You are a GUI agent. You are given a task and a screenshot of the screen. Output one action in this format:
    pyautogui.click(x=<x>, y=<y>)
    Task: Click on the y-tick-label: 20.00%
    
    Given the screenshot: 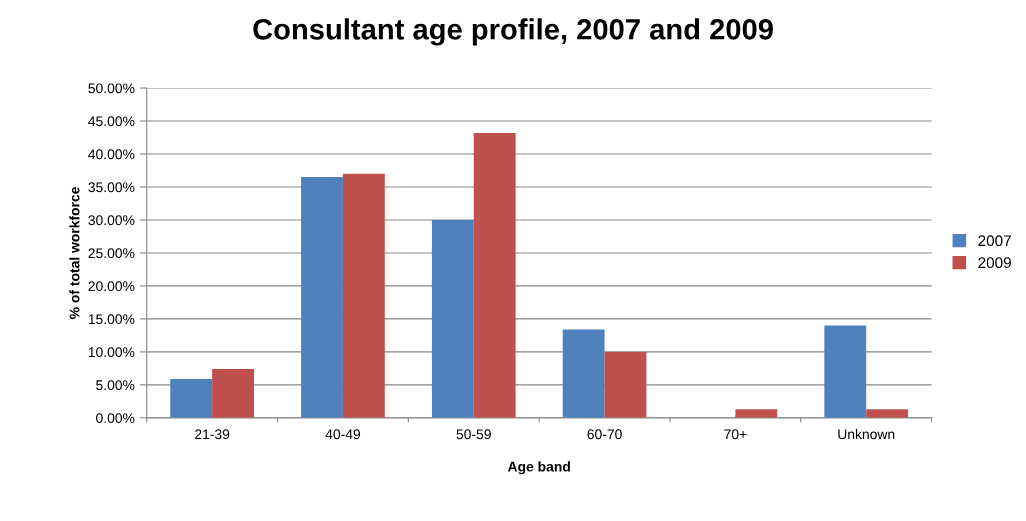 What is the action you would take?
    pyautogui.click(x=111, y=286)
    